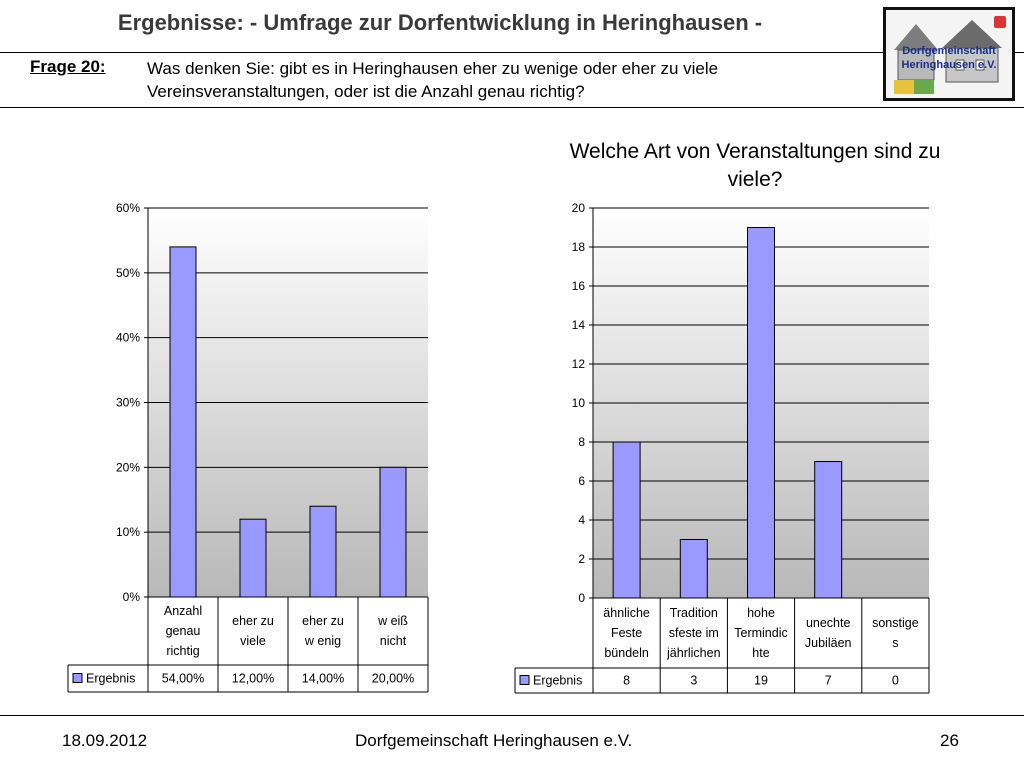  I want to click on dorfgemeinschaft-logo: Dorfgemeinschaft Heringhausen e.V., so click(949, 54).